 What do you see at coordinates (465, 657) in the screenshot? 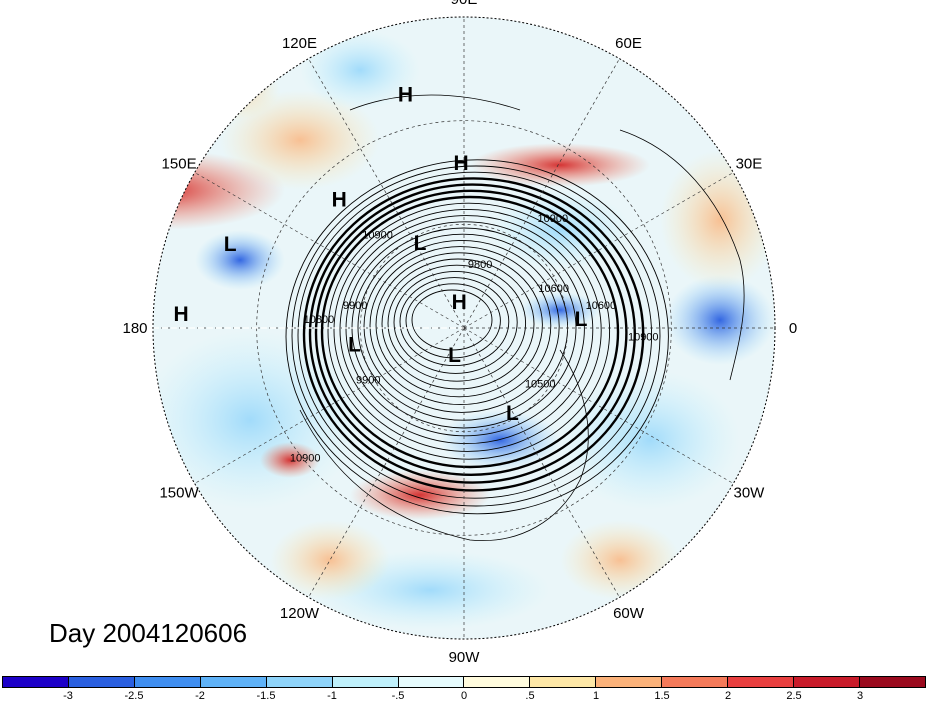
I see `longitude-label: 90W` at bounding box center [465, 657].